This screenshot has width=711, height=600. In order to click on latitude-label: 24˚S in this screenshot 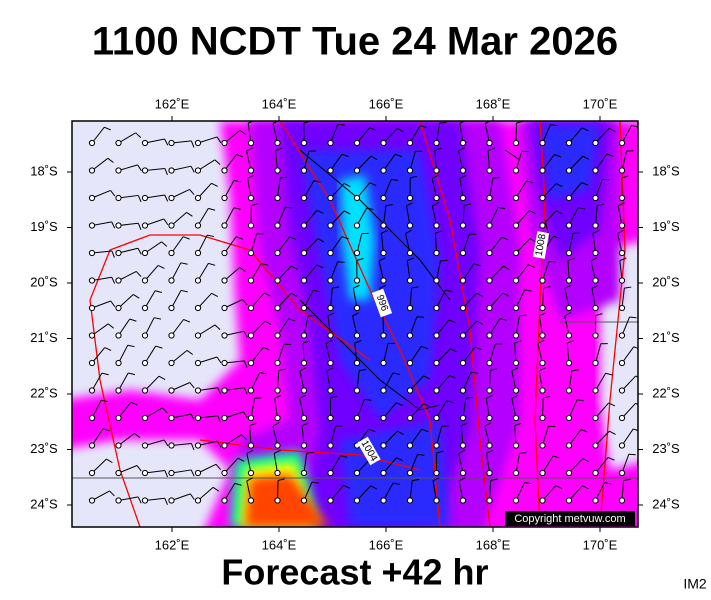, I will do `click(44, 503)`.